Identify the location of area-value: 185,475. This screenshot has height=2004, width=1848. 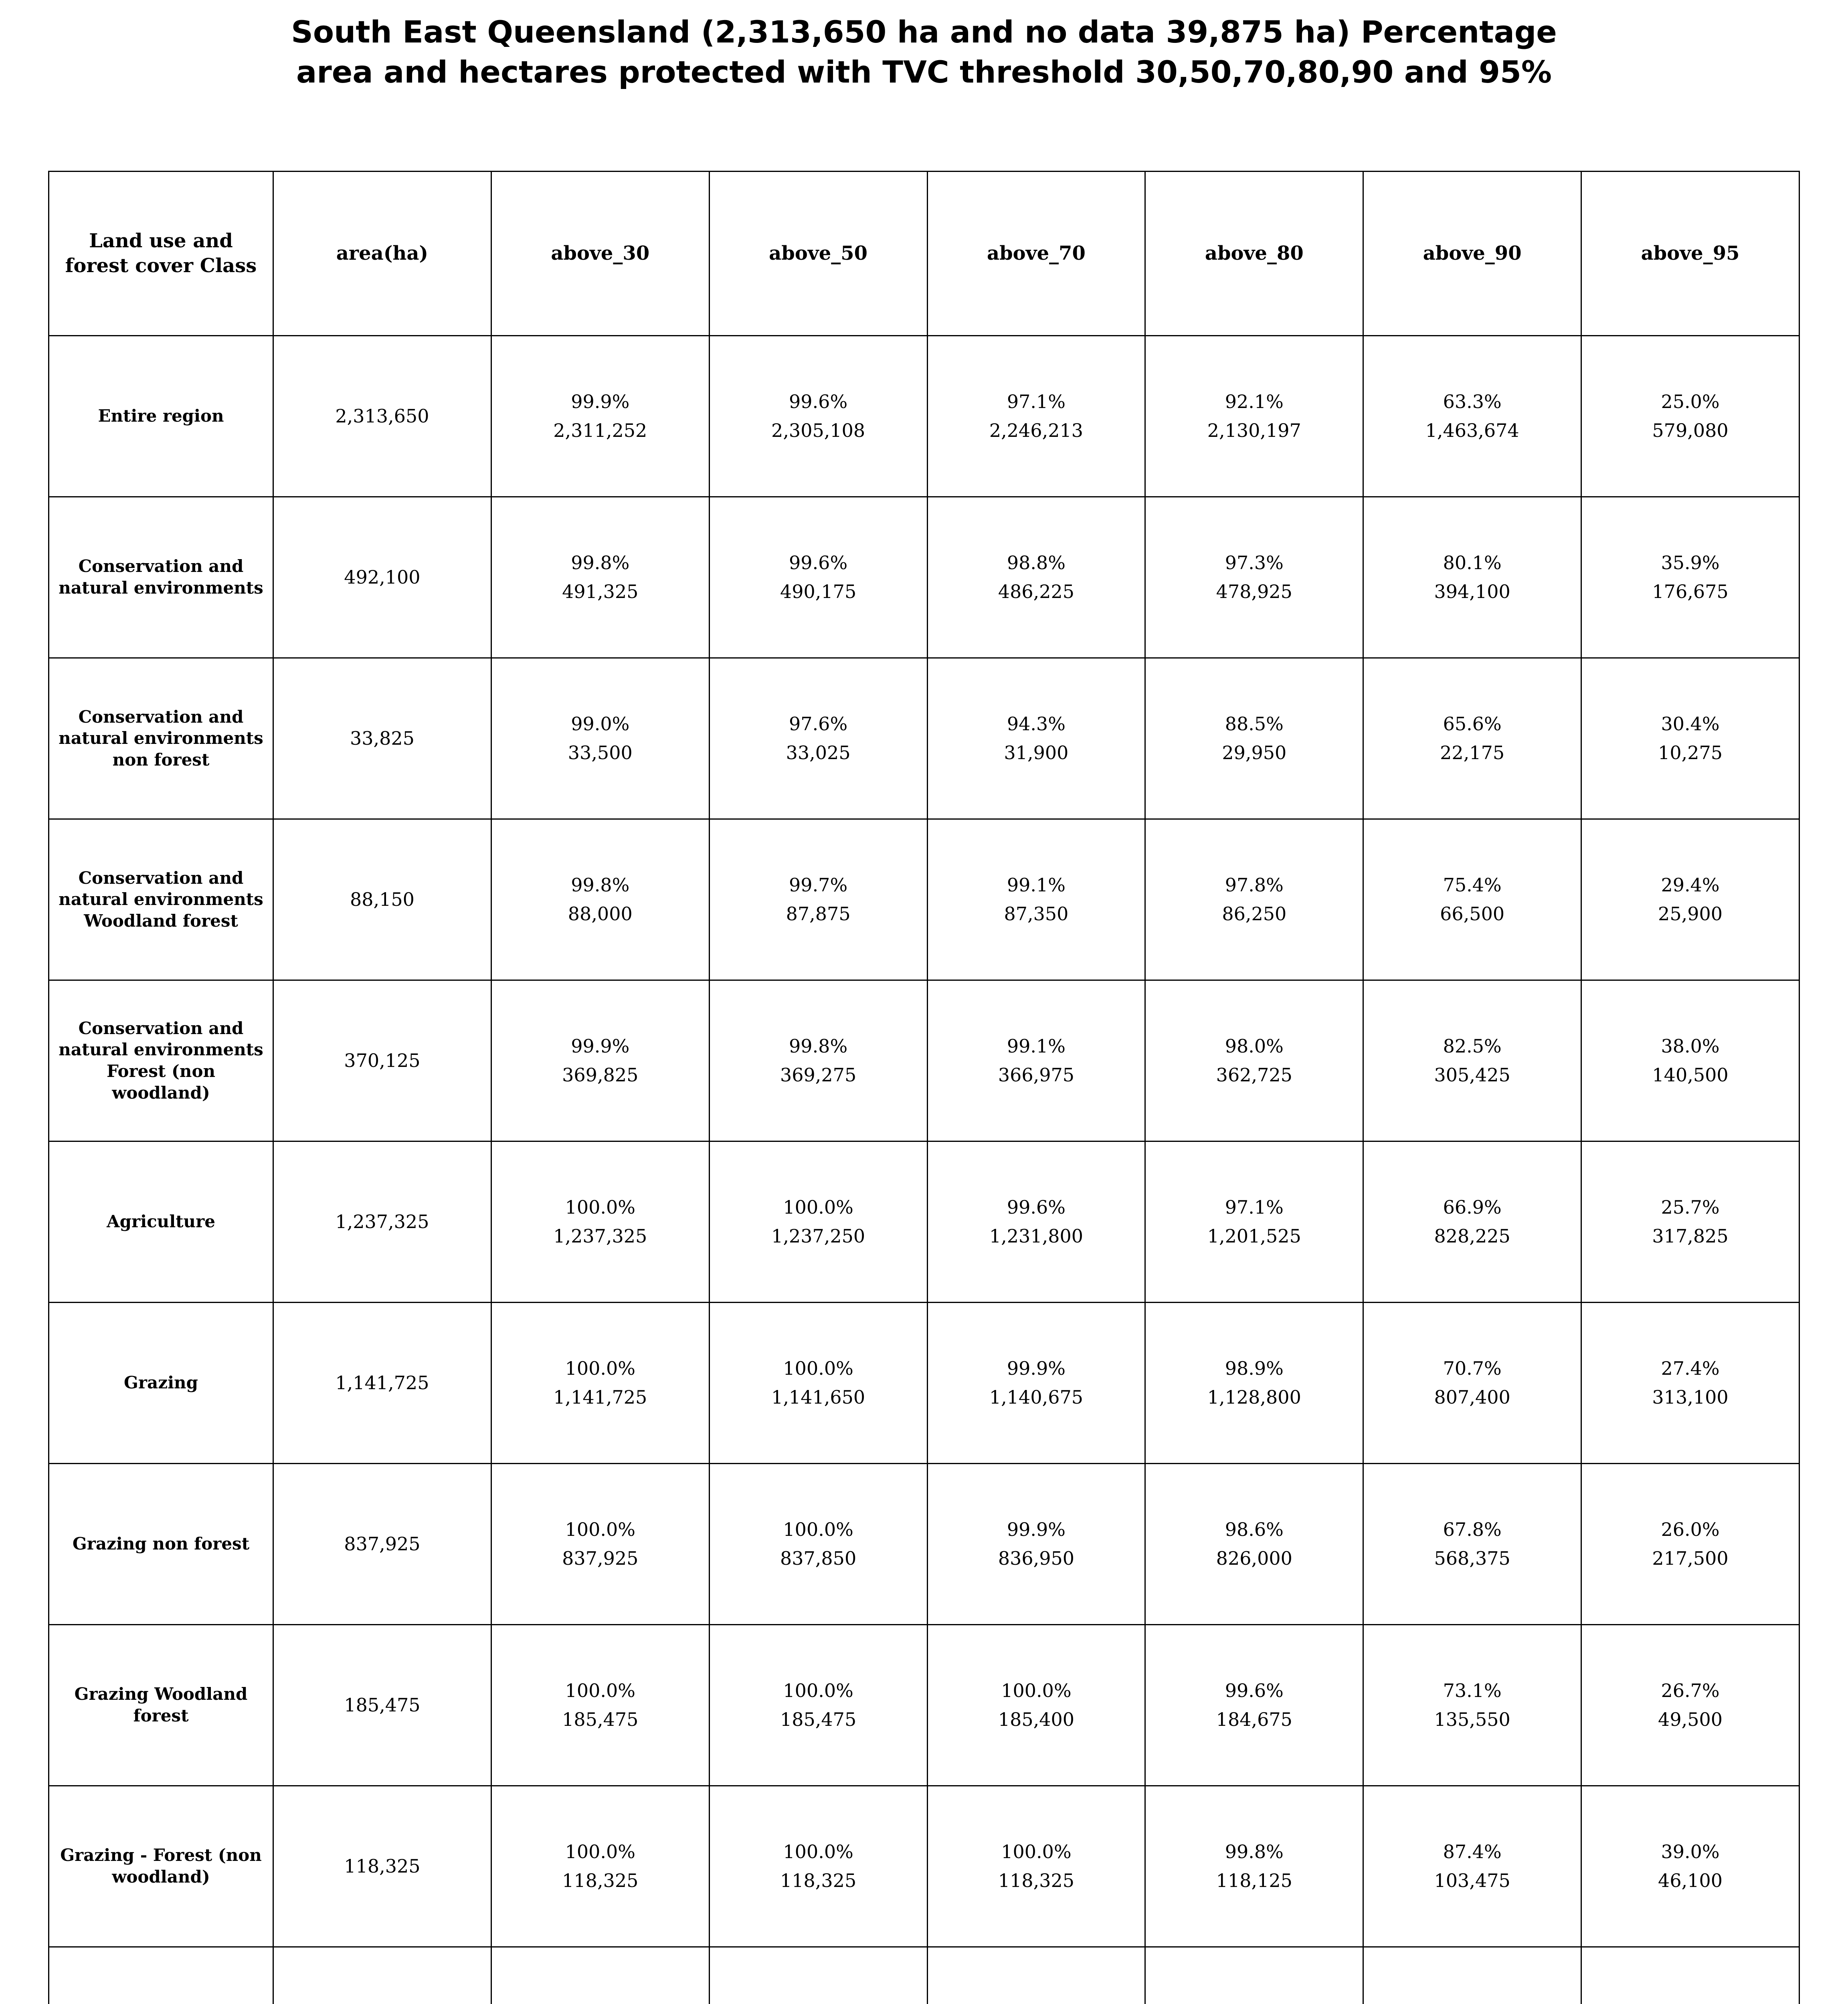
(382, 1705).